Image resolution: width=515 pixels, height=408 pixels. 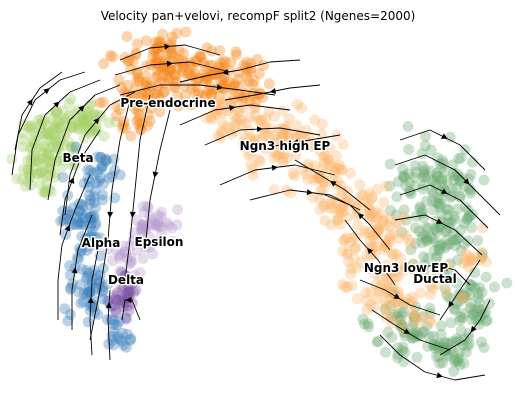 I want to click on cluster-label-ngn3-low-ep: Ngn3 low EP, so click(x=406, y=268).